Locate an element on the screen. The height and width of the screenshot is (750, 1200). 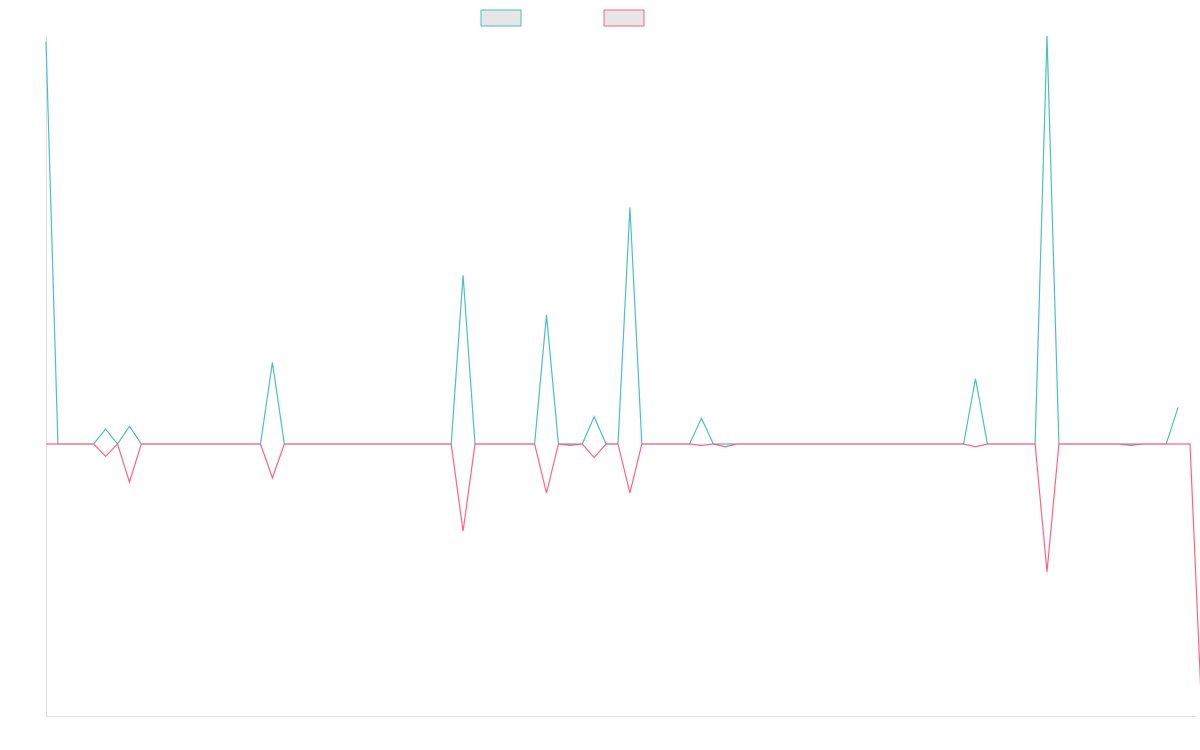
legend is located at coordinates (562, 18).